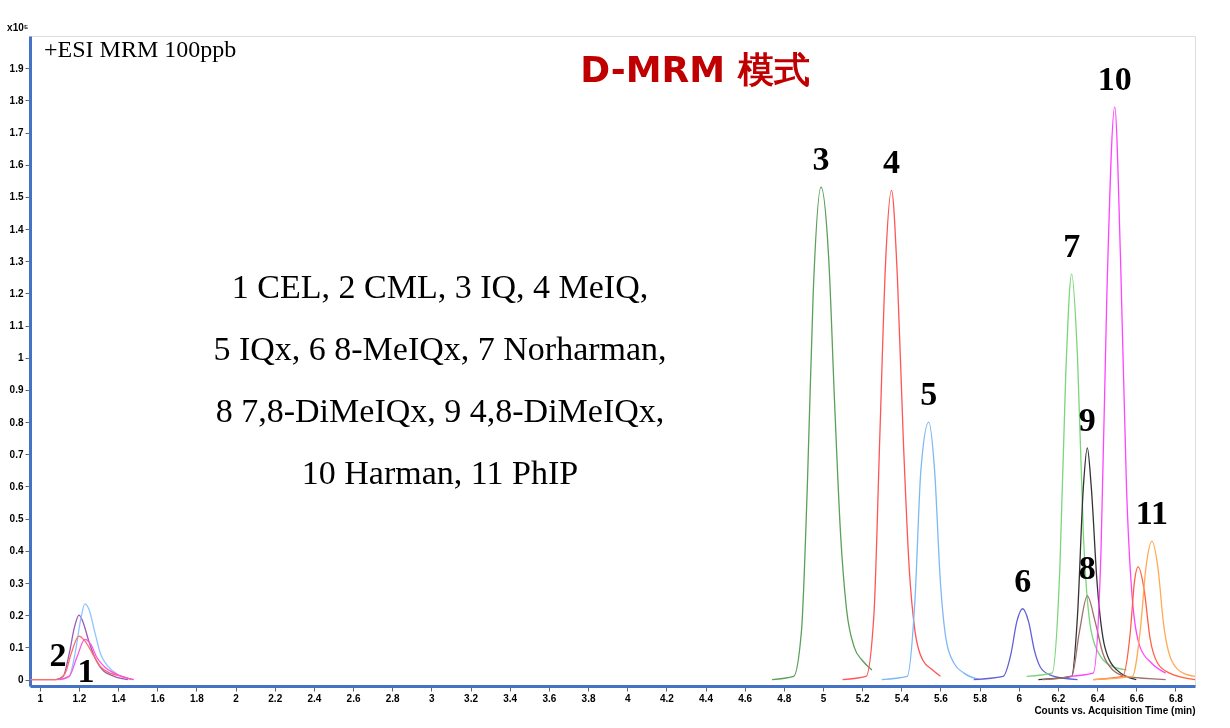 The width and height of the screenshot is (1230, 728). I want to click on x-tick-label: 6.6, so click(1137, 698).